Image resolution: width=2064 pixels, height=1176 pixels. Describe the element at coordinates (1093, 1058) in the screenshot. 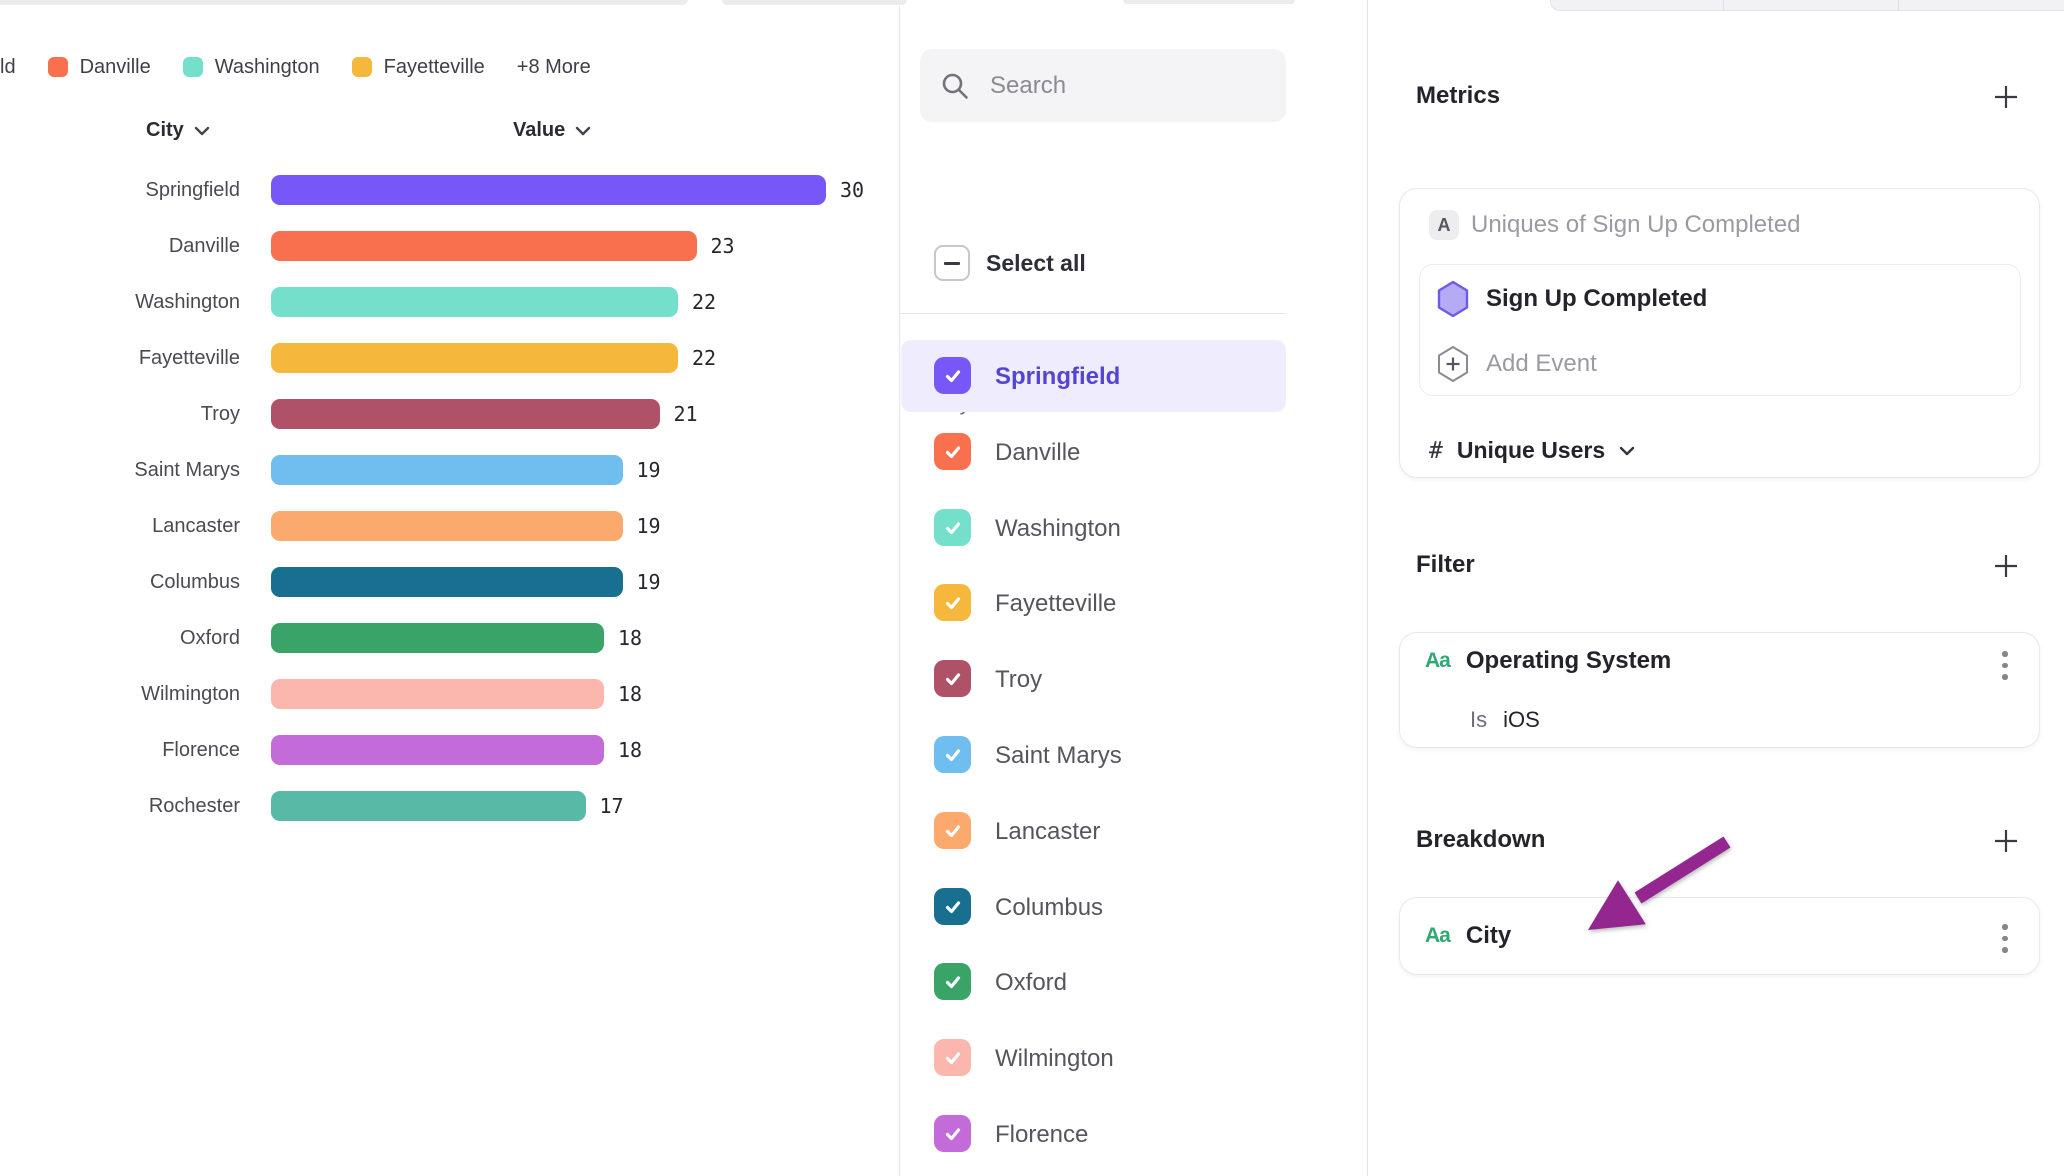

I see `city-row: Wilmington` at that location.